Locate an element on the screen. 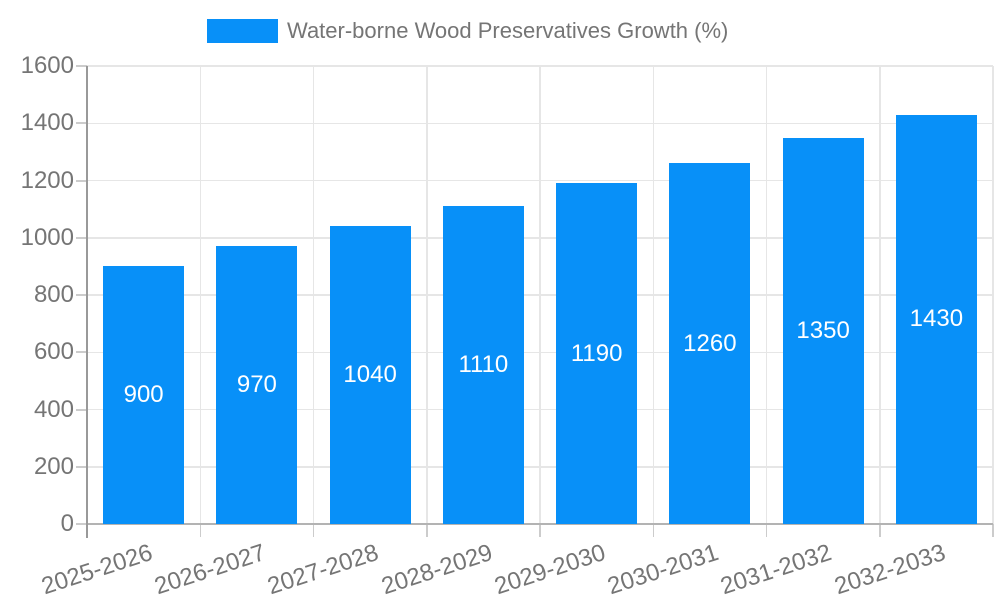 The image size is (1000, 600). bar-2025-2026 is located at coordinates (144, 395).